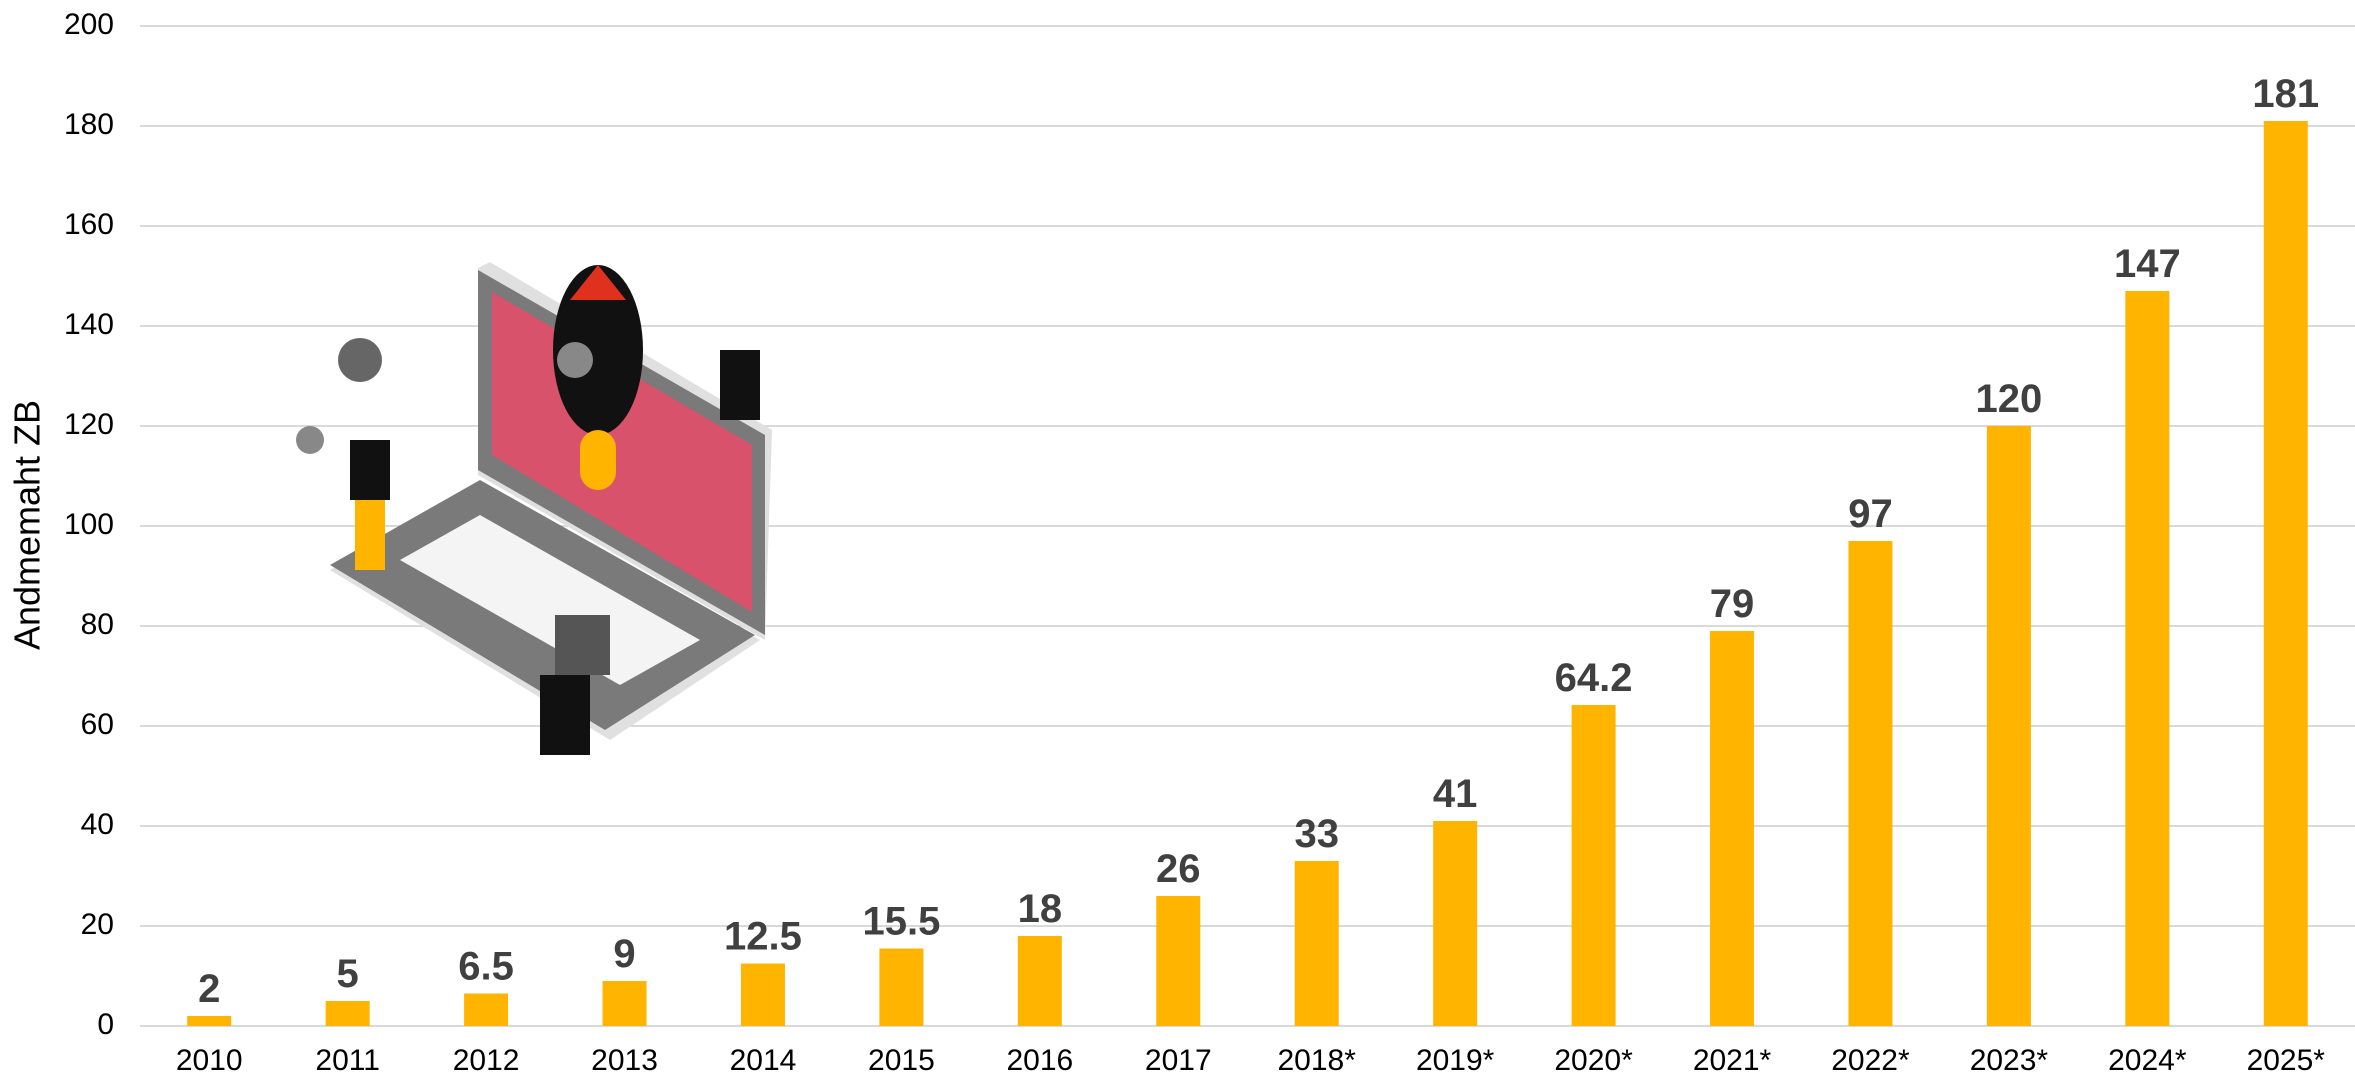  Describe the element at coordinates (209, 1060) in the screenshot. I see `x-tick-label: 2010` at that location.